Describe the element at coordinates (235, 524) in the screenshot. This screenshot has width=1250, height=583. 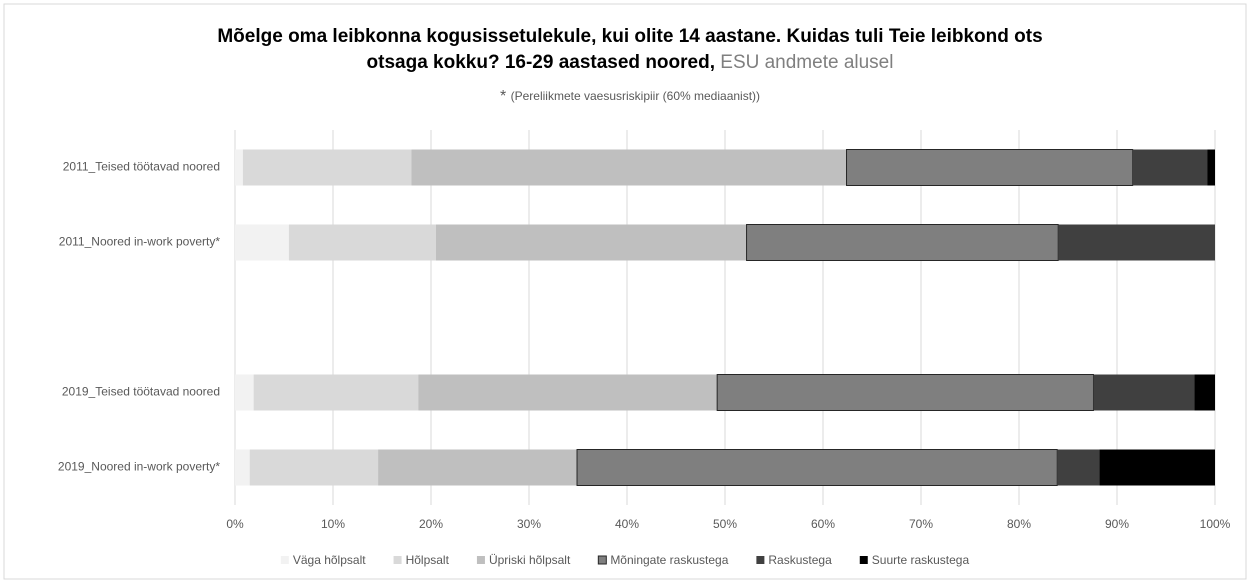
I see `x-tick-label: 0%` at that location.